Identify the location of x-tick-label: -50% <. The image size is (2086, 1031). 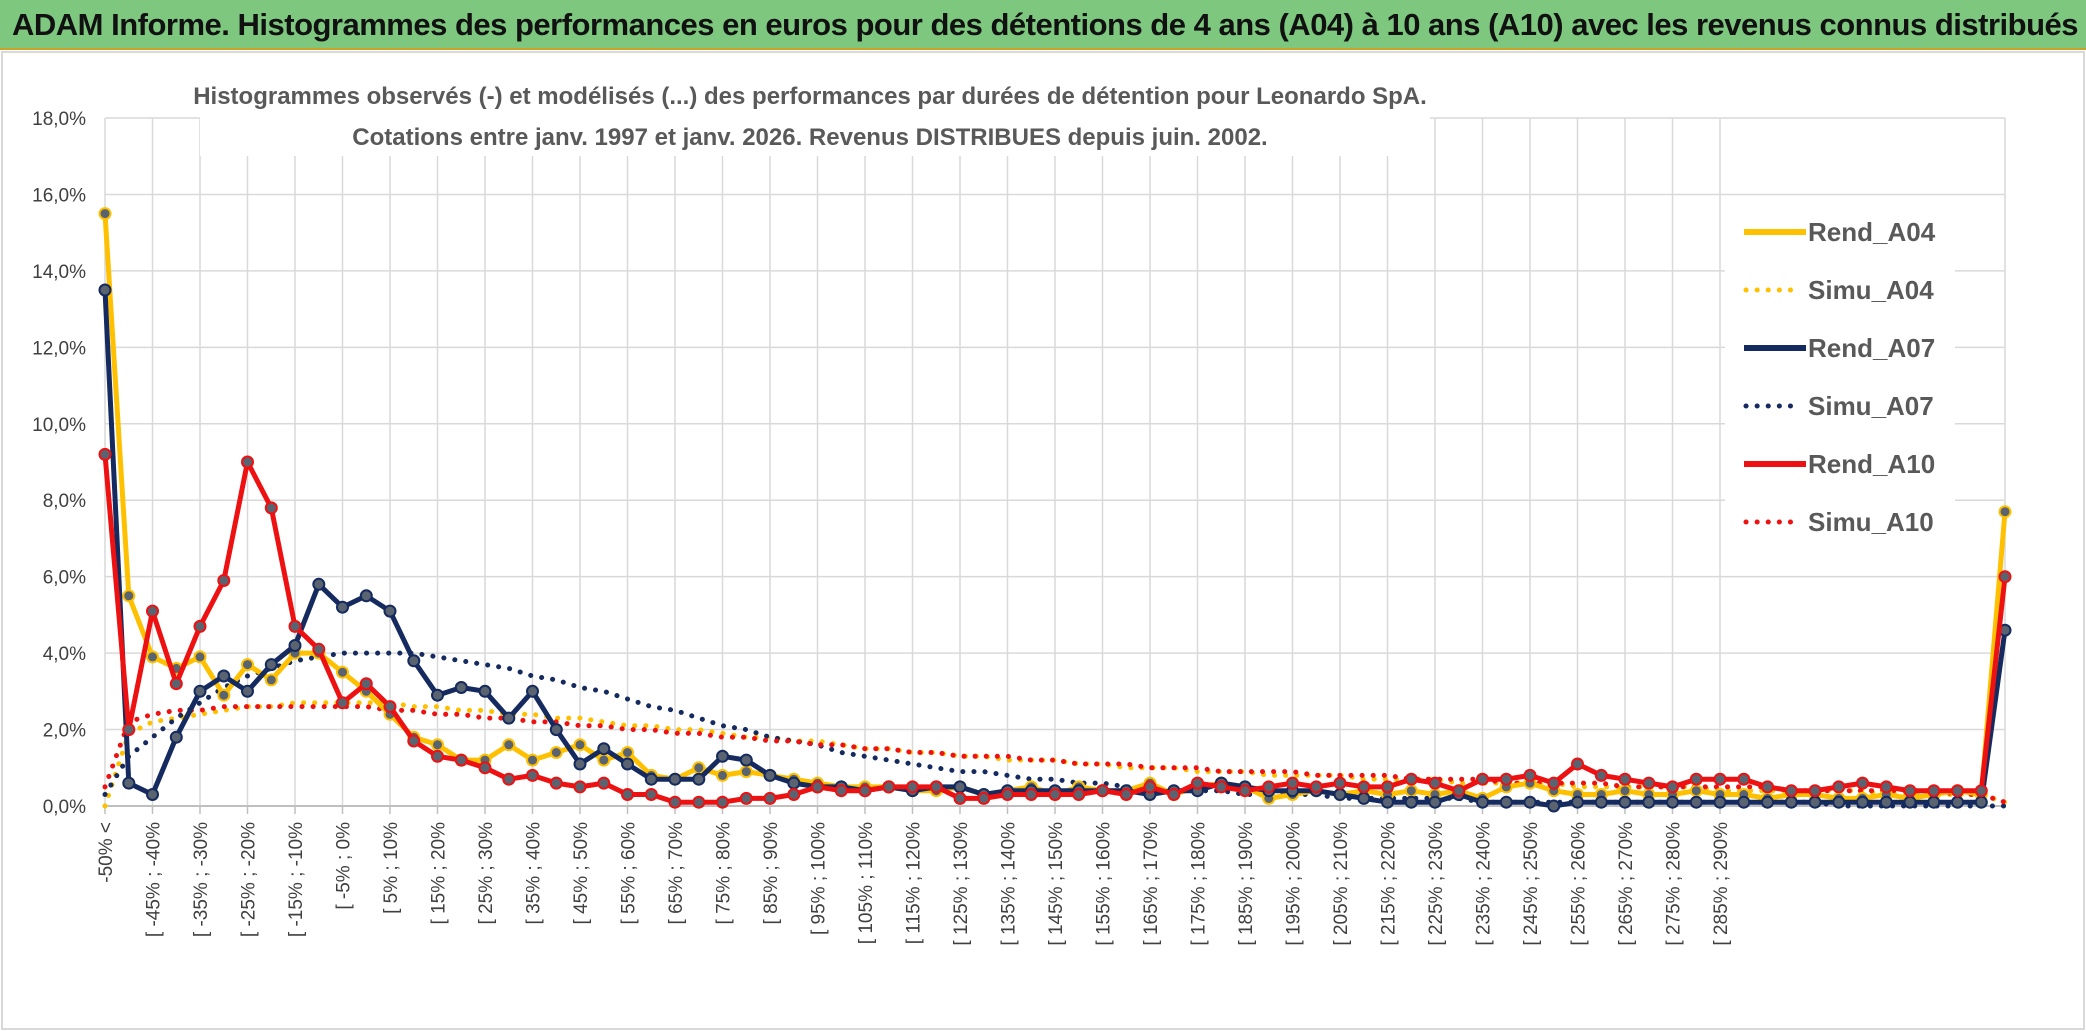
(106, 852).